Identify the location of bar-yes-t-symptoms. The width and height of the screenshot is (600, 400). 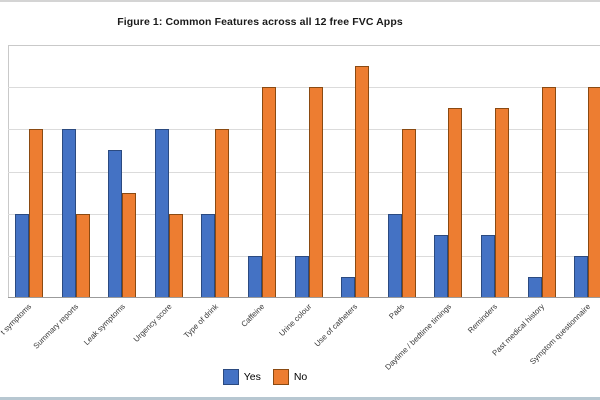
(22, 255).